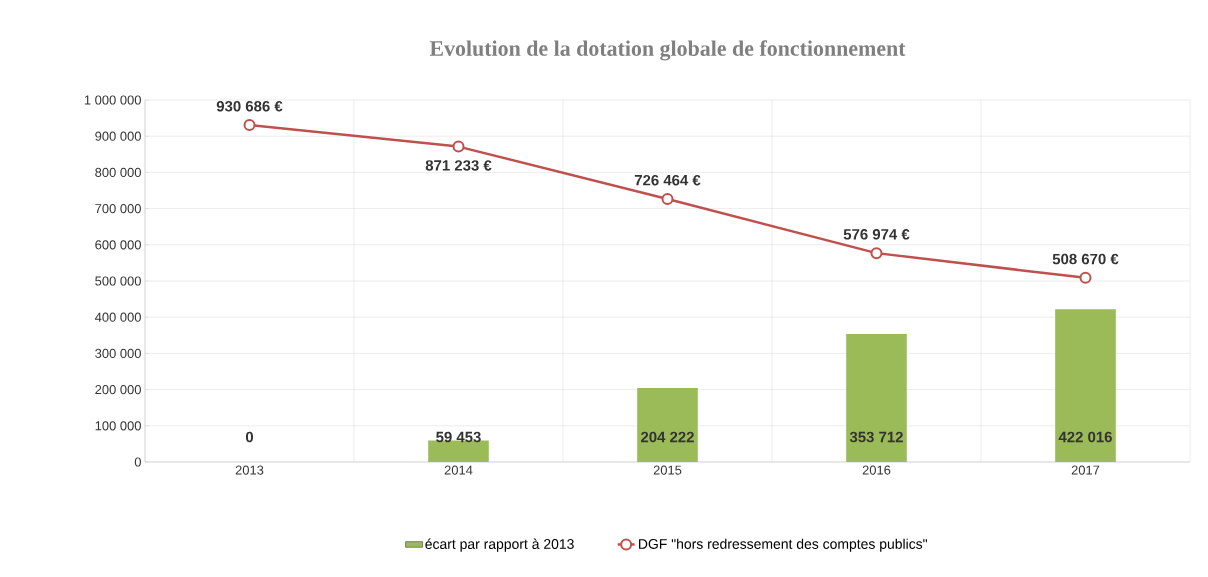 This screenshot has height=577, width=1208. What do you see at coordinates (458, 165) in the screenshot?
I see `data-label: 871 233 €` at bounding box center [458, 165].